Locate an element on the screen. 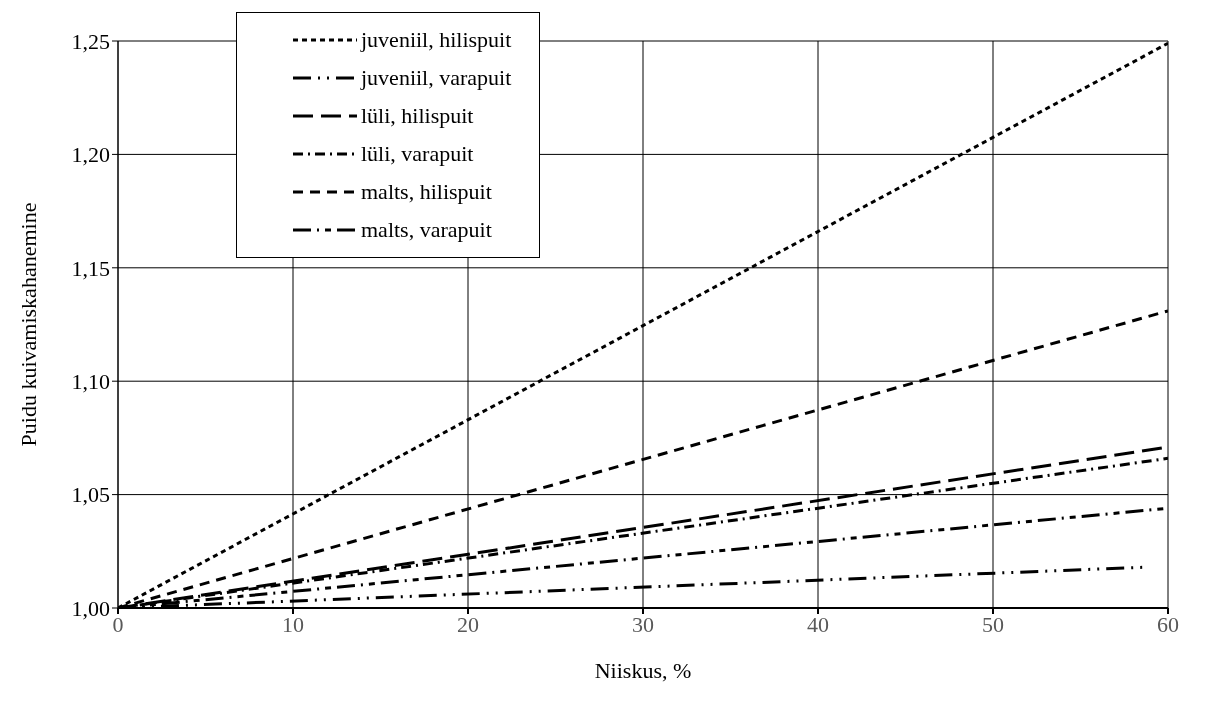  legend-label: lüli, varapuit is located at coordinates (417, 154).